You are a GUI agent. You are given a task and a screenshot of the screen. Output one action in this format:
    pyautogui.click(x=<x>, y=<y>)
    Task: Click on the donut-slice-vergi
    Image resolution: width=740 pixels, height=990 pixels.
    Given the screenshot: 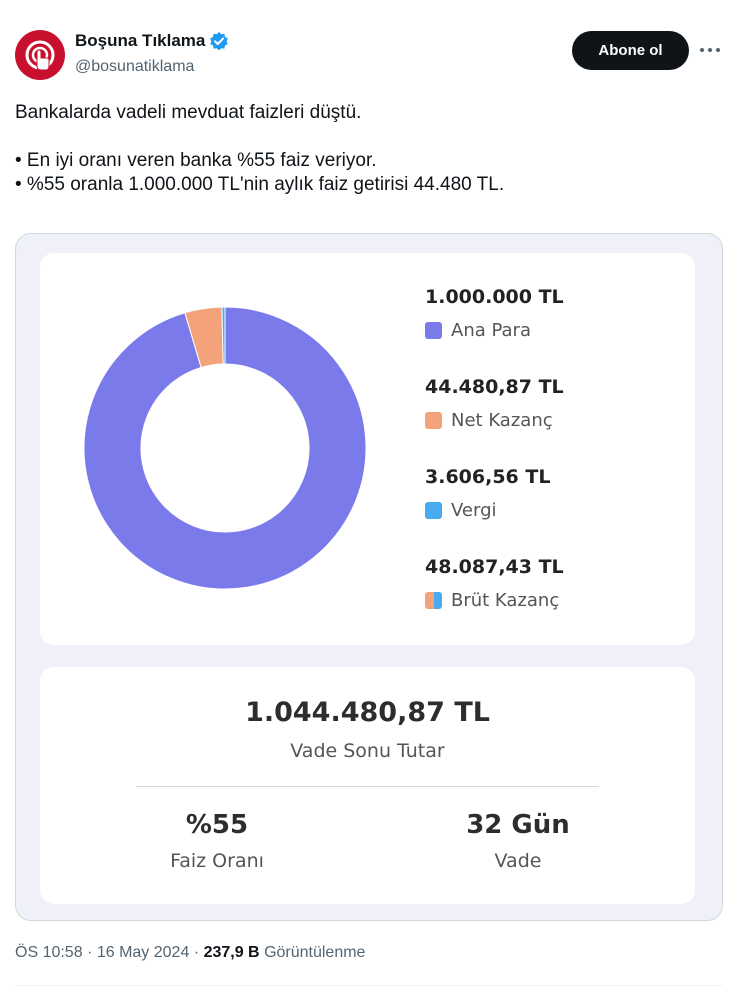 What is the action you would take?
    pyautogui.click(x=223, y=335)
    